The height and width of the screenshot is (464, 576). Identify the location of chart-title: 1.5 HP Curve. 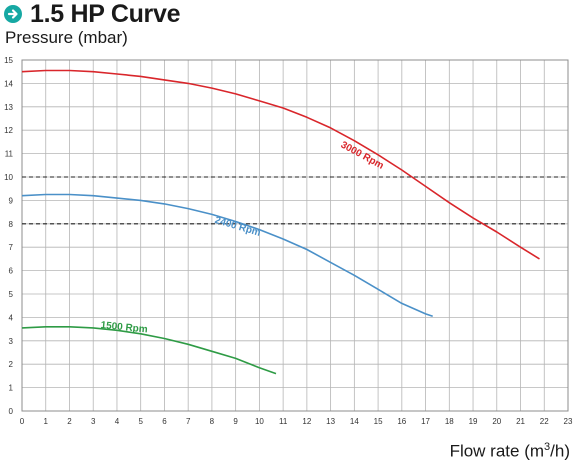
(105, 14).